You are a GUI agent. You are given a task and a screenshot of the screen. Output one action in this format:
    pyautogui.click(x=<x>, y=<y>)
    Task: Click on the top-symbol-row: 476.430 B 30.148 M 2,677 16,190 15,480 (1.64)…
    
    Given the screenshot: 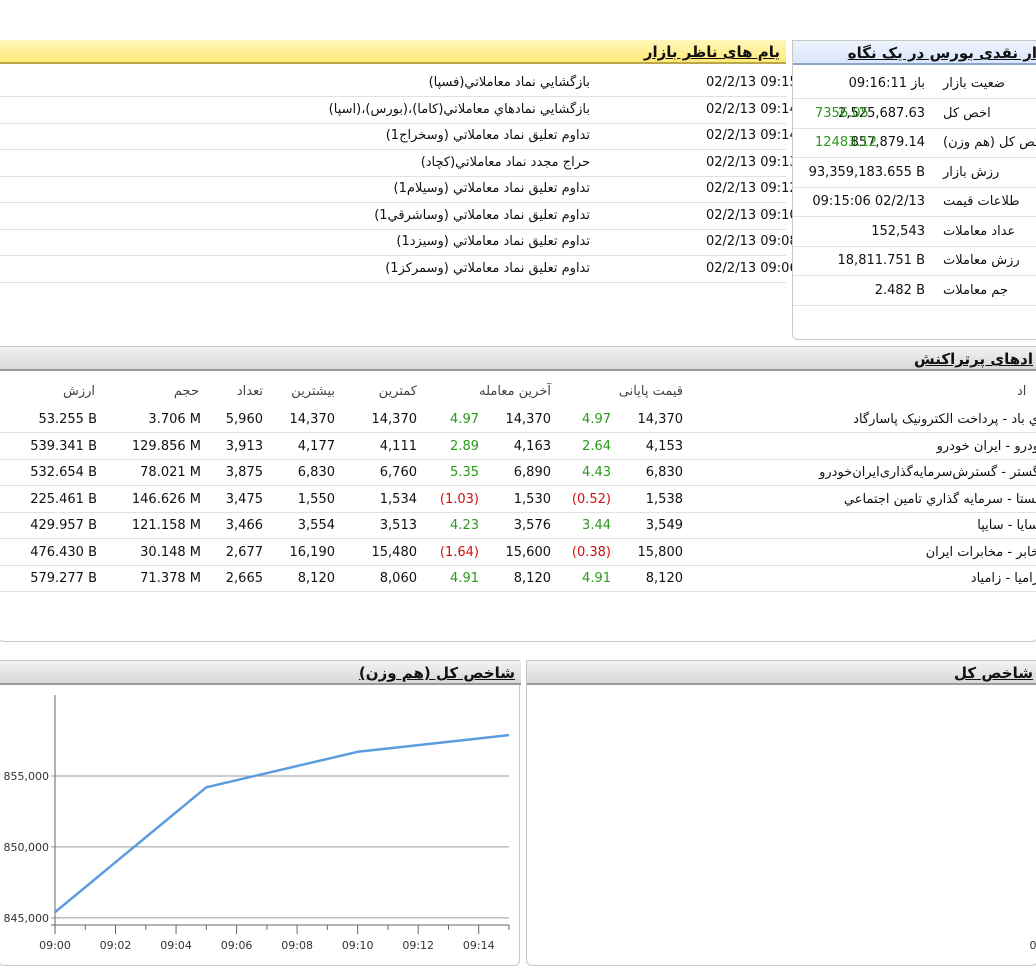 What is the action you would take?
    pyautogui.click(x=518, y=553)
    